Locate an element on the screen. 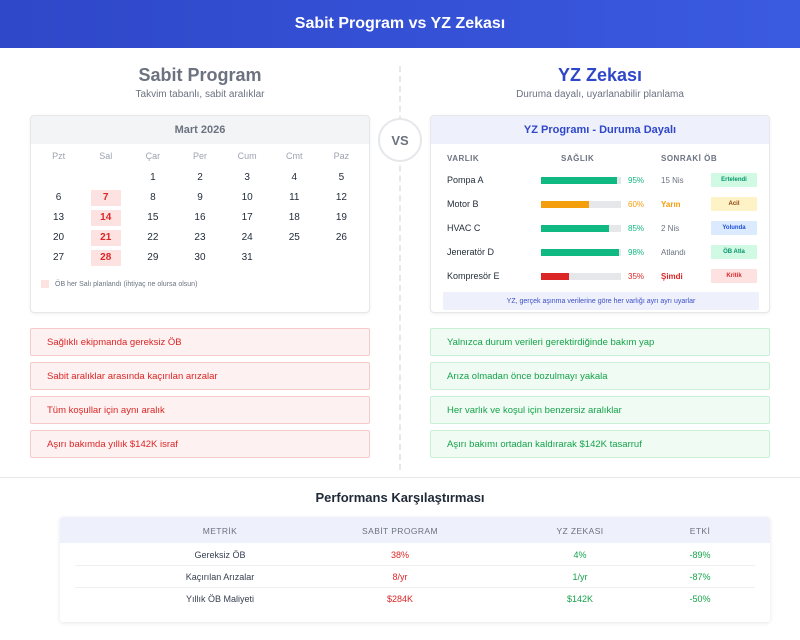 This screenshot has height=640, width=800. calendar-day: 5 is located at coordinates (341, 178).